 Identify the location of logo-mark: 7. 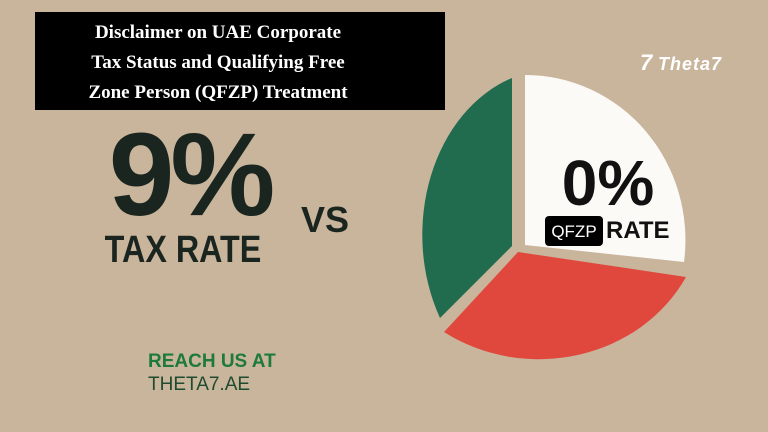
(647, 62).